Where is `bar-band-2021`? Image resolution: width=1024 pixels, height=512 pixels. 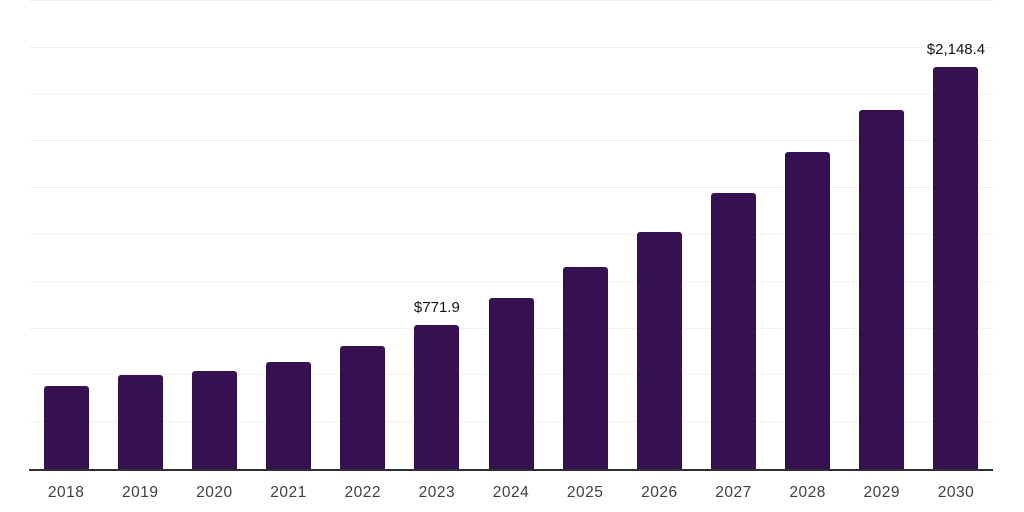 bar-band-2021 is located at coordinates (288, 235).